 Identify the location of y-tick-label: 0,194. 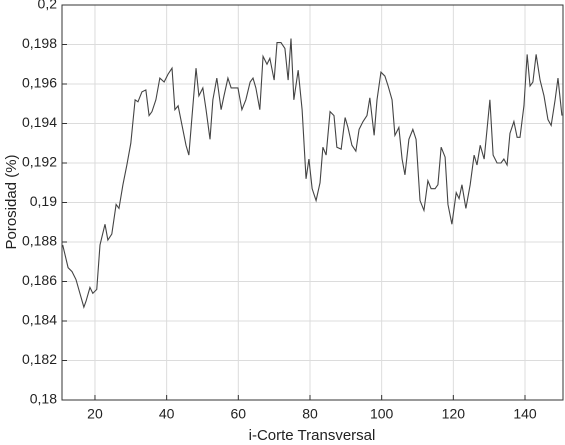
(39, 122).